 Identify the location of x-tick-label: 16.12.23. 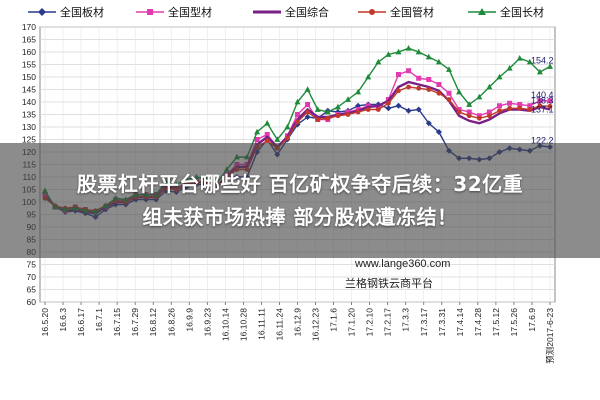
(316, 324).